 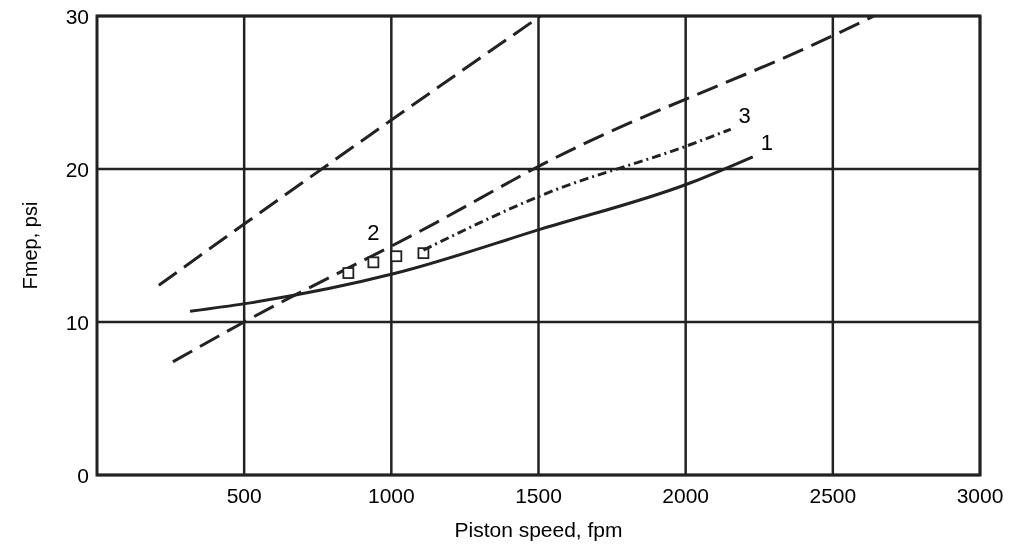 I want to click on x-tick-label: 2500, so click(x=833, y=495).